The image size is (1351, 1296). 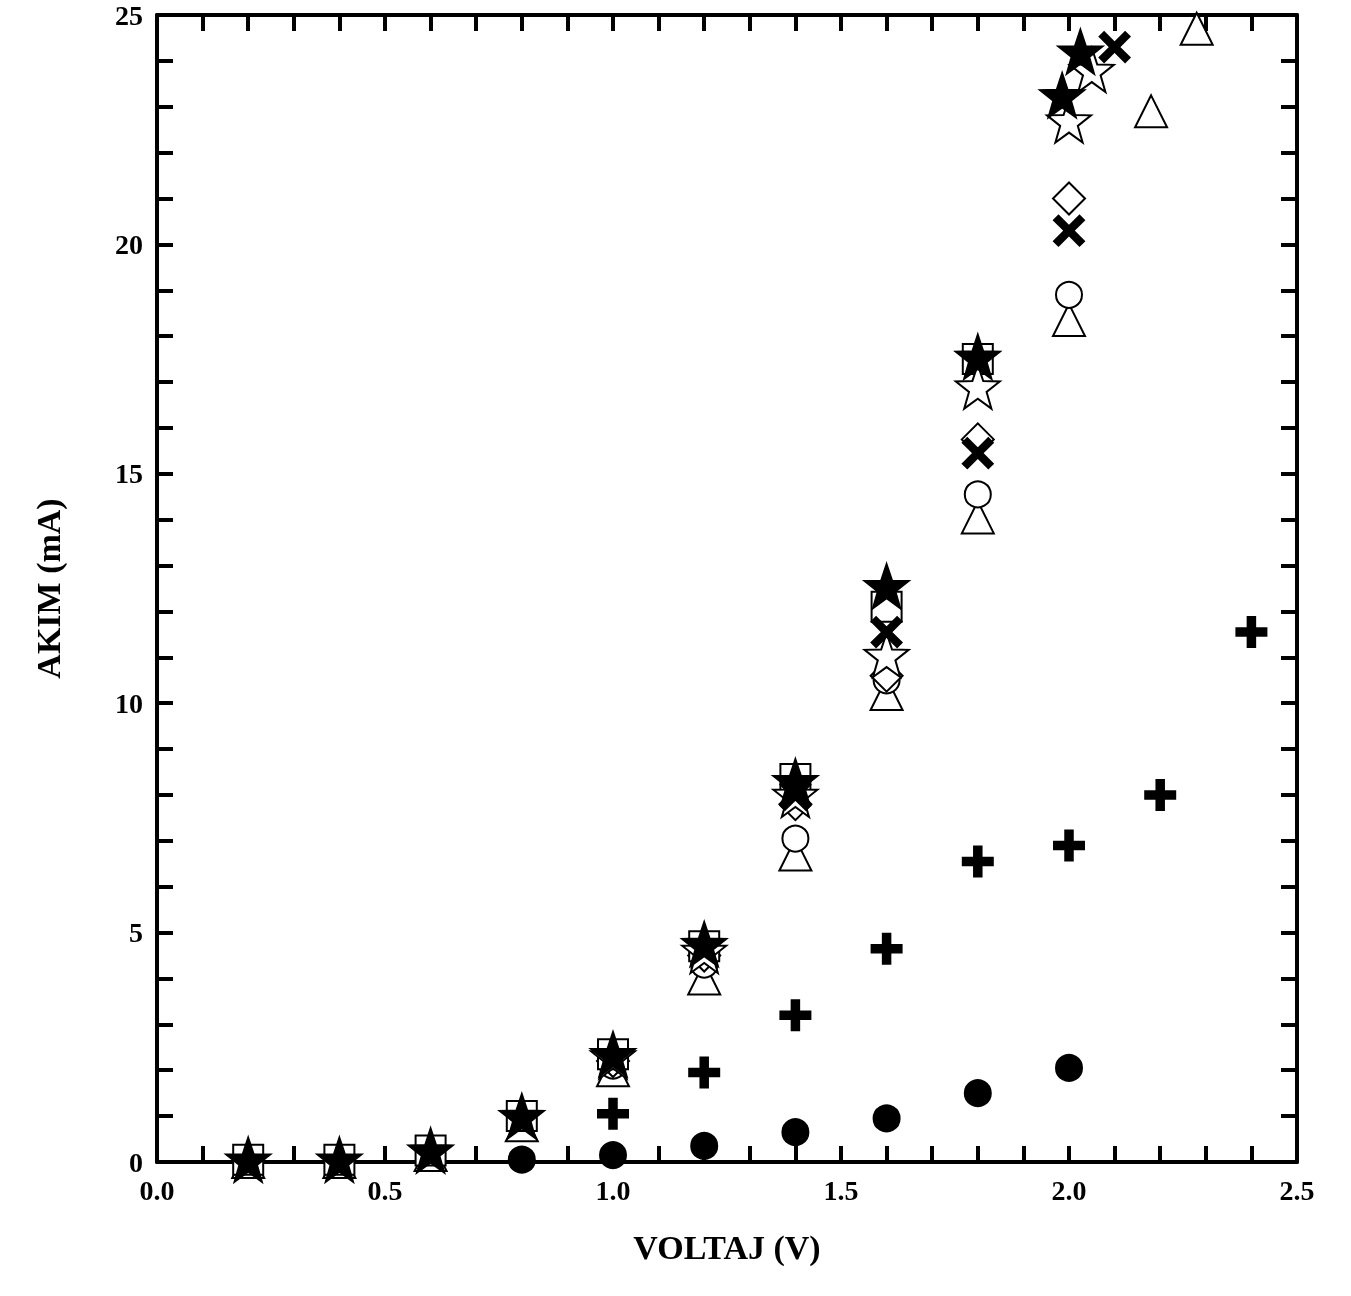 I want to click on x-tick-label: 2.5, so click(x=1297, y=1190).